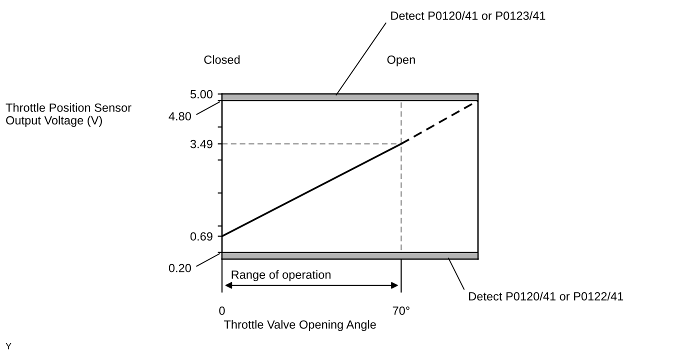  What do you see at coordinates (201, 94) in the screenshot?
I see `y-tick-label: 5.00` at bounding box center [201, 94].